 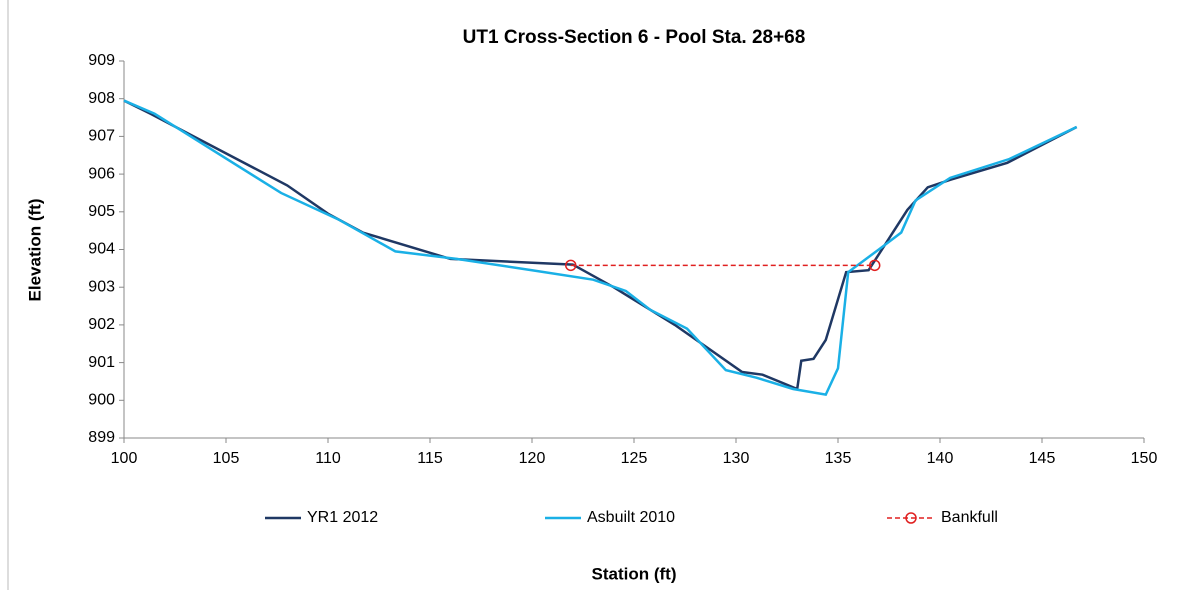 I want to click on legend-label: YR1 2012, so click(x=342, y=517).